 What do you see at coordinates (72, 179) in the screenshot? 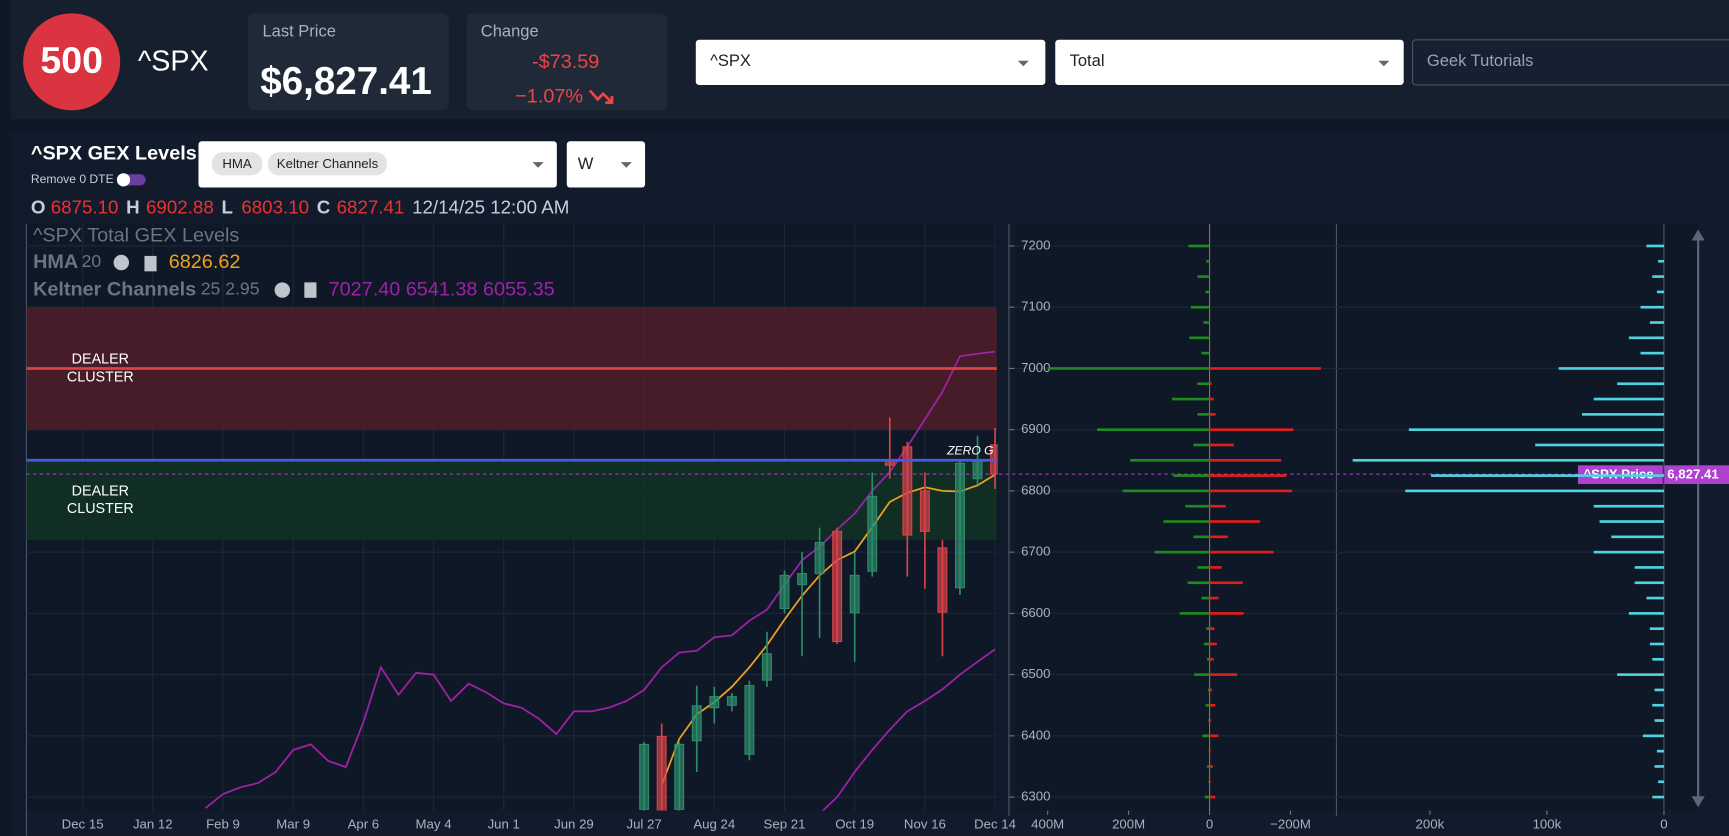
I see `toggle-label: Remove 0 DTE` at bounding box center [72, 179].